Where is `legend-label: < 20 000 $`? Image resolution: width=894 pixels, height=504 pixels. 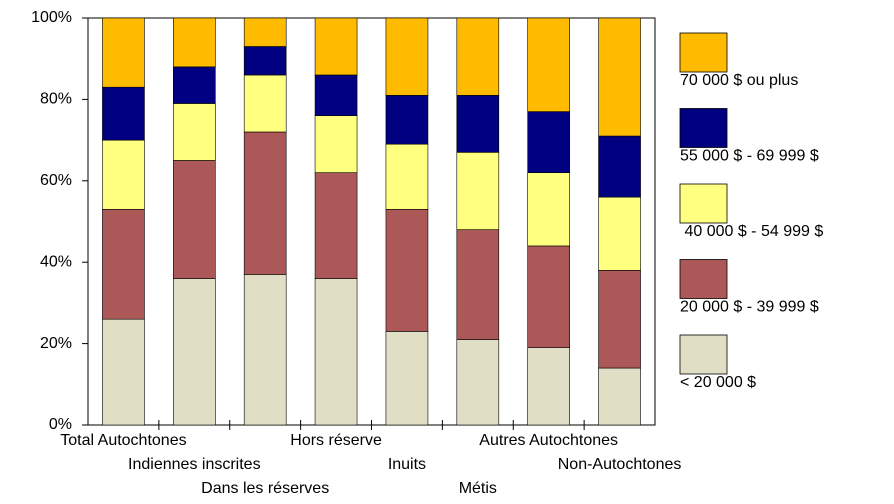
legend-label: < 20 000 $ is located at coordinates (718, 382).